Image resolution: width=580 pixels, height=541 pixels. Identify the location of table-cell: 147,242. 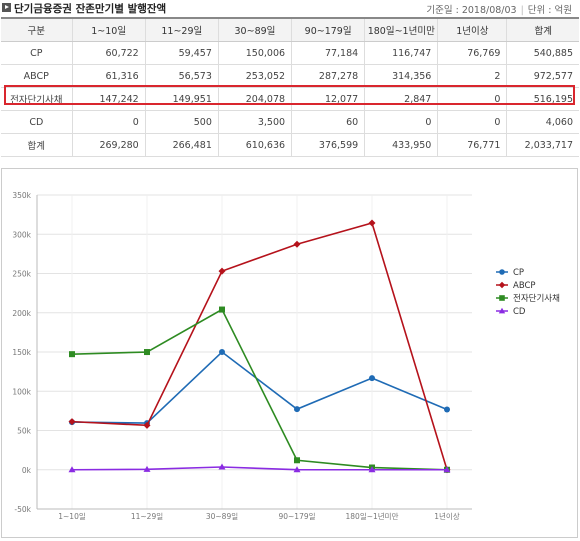
(108, 99).